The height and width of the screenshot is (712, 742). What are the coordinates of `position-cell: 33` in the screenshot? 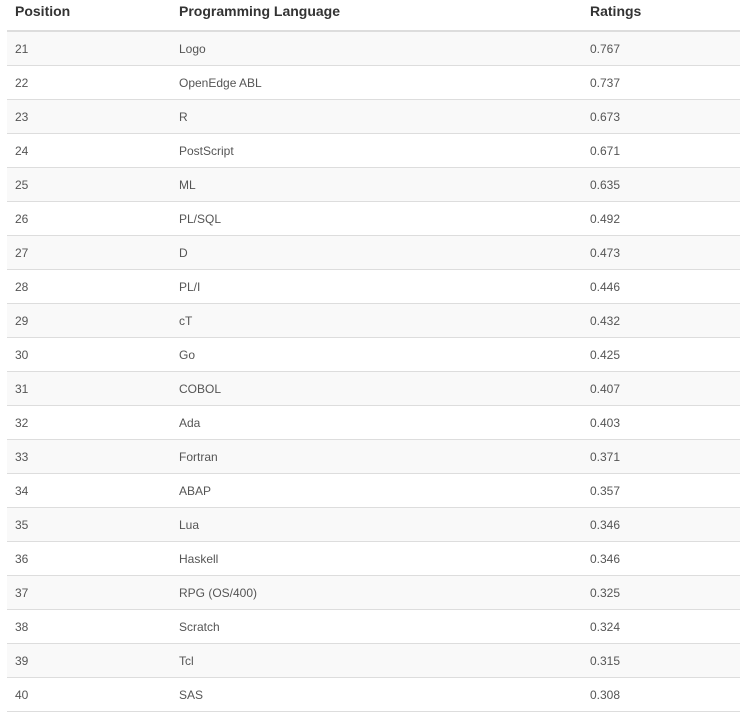 It's located at (89, 456).